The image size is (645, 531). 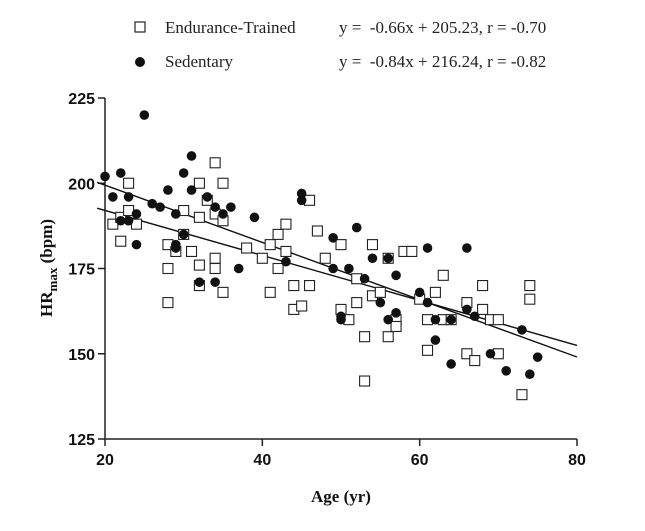 I want to click on x-tick-label-80: 80, so click(x=577, y=460).